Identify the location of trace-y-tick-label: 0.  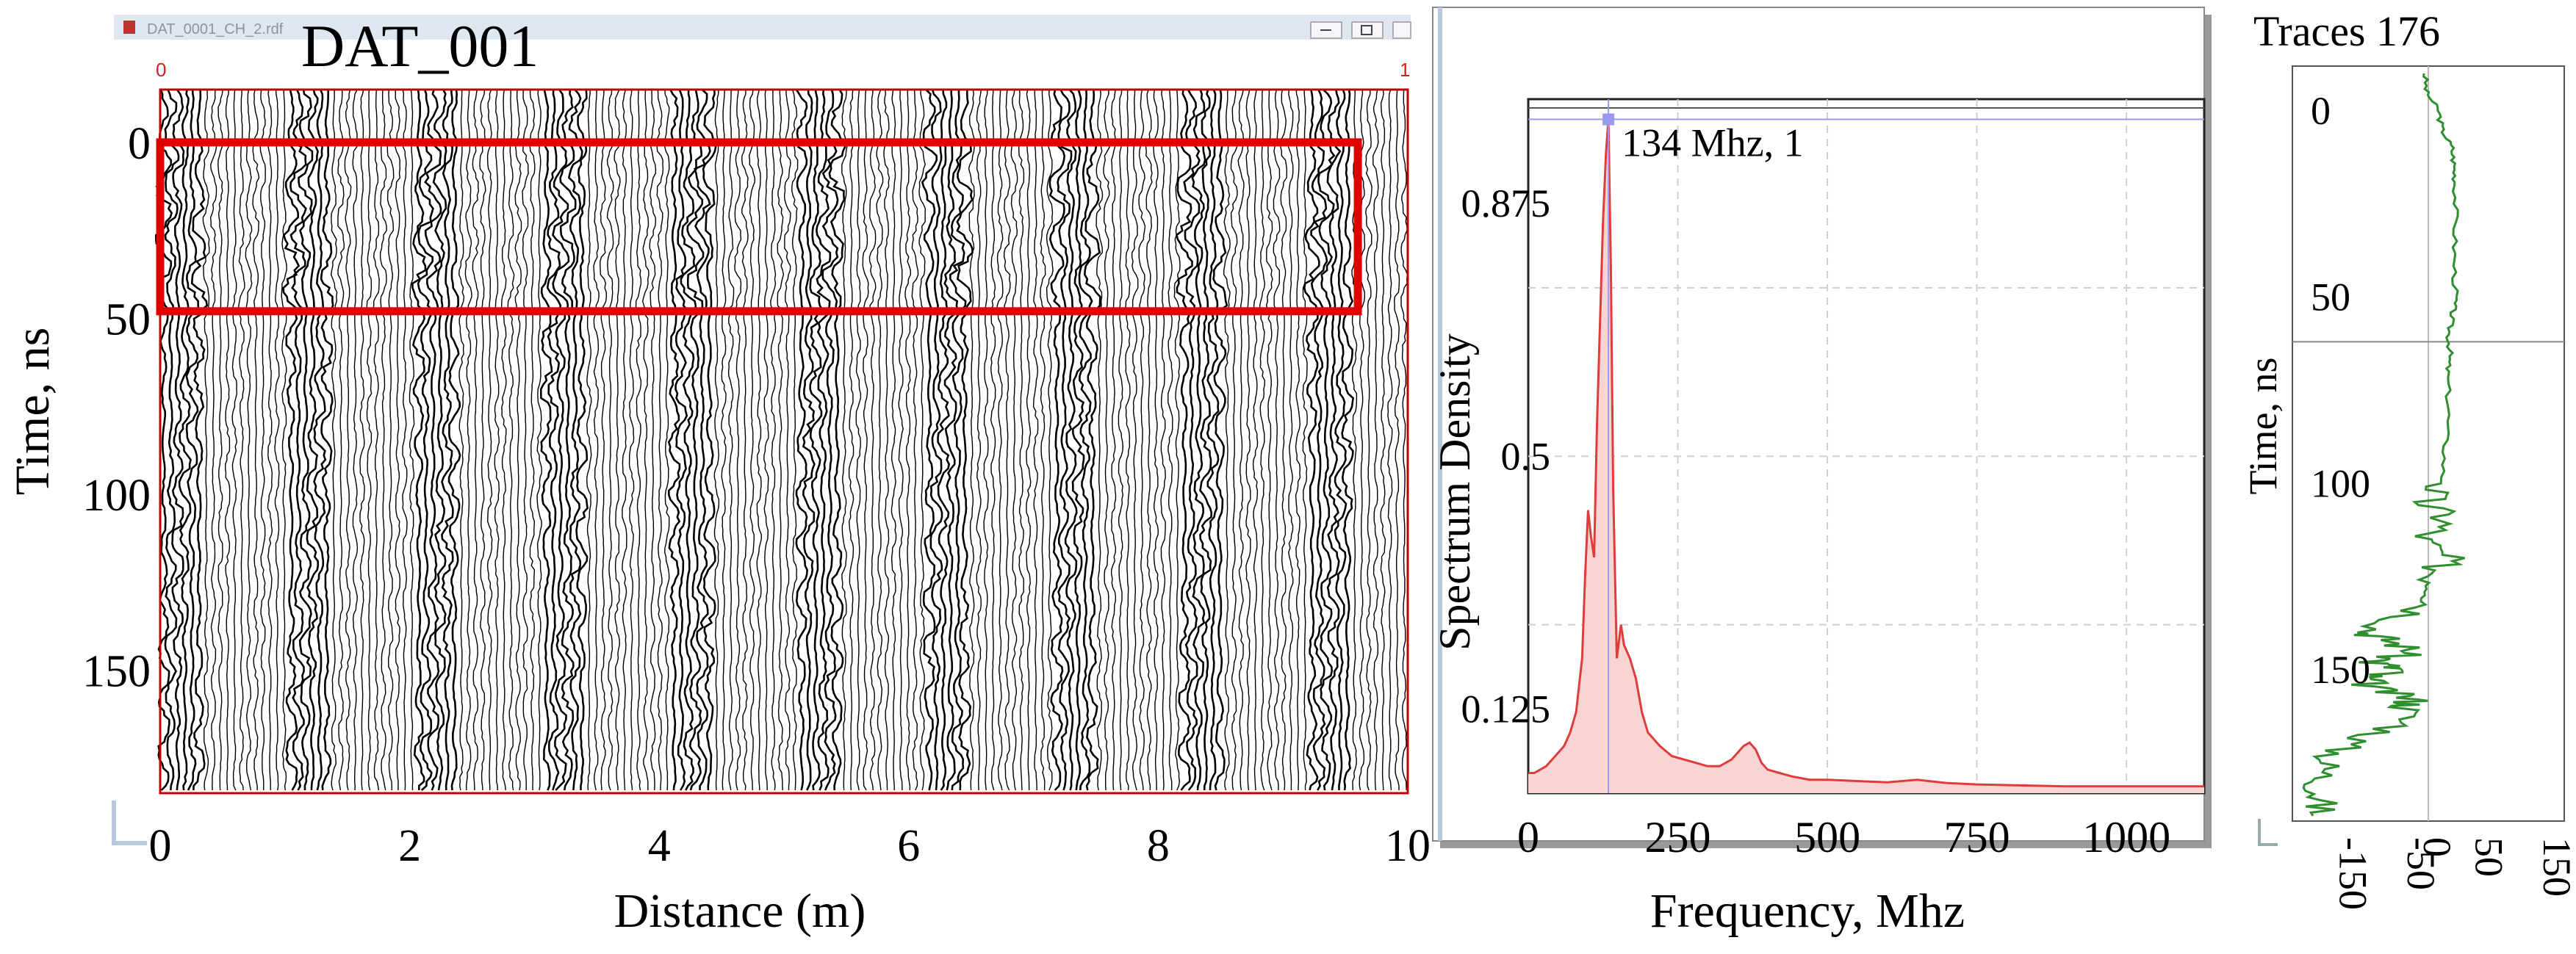
(2321, 111).